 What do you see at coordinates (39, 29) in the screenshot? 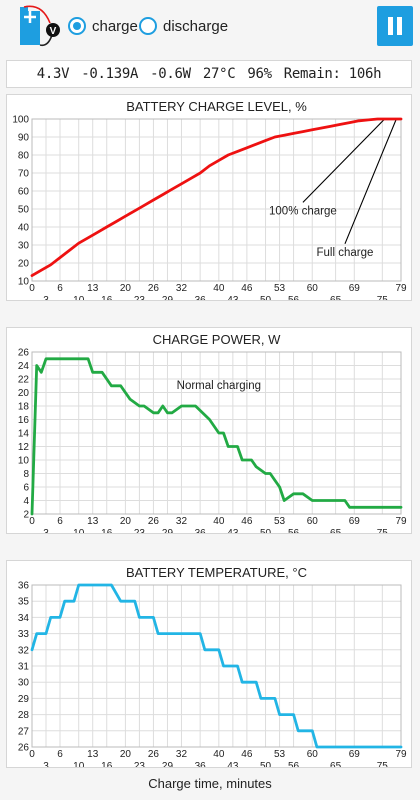
I see `battery-voltmeter-icon: V` at bounding box center [39, 29].